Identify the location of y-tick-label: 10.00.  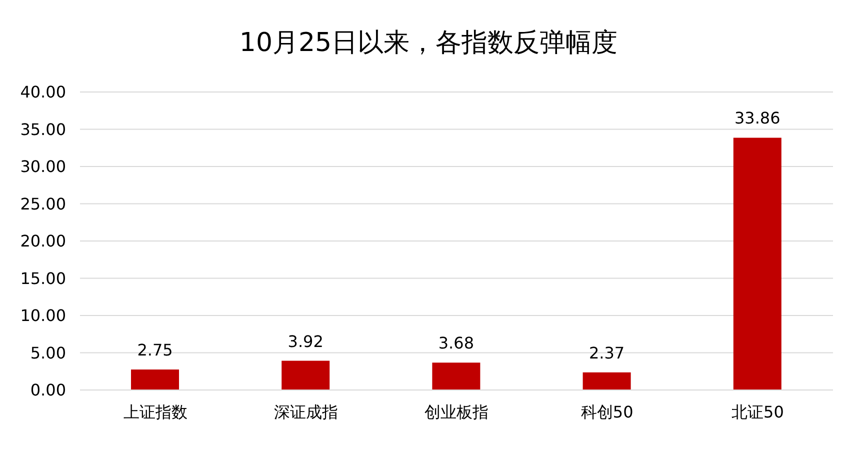
(43, 316).